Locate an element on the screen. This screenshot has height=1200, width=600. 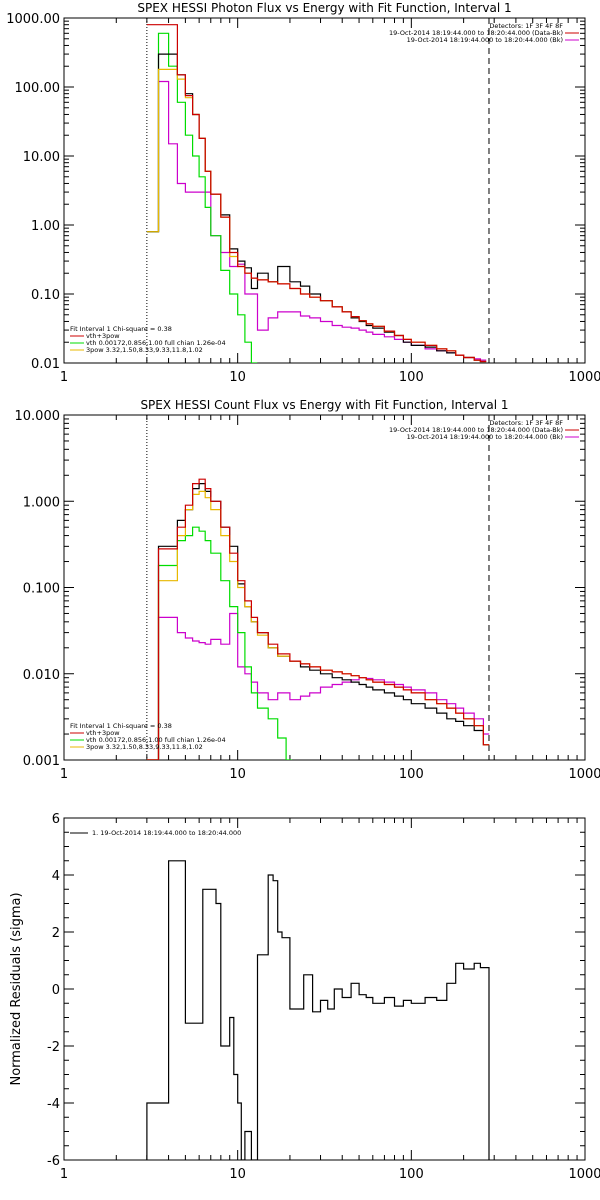
y-tick-label: -2 is located at coordinates (53, 1047).